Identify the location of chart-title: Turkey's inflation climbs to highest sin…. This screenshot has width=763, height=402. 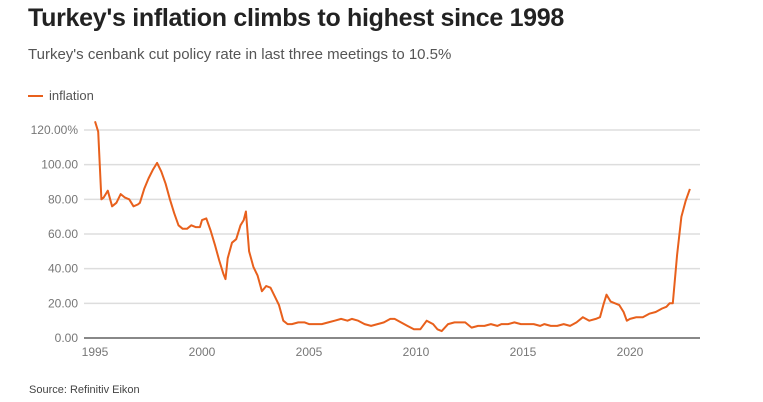
(296, 18).